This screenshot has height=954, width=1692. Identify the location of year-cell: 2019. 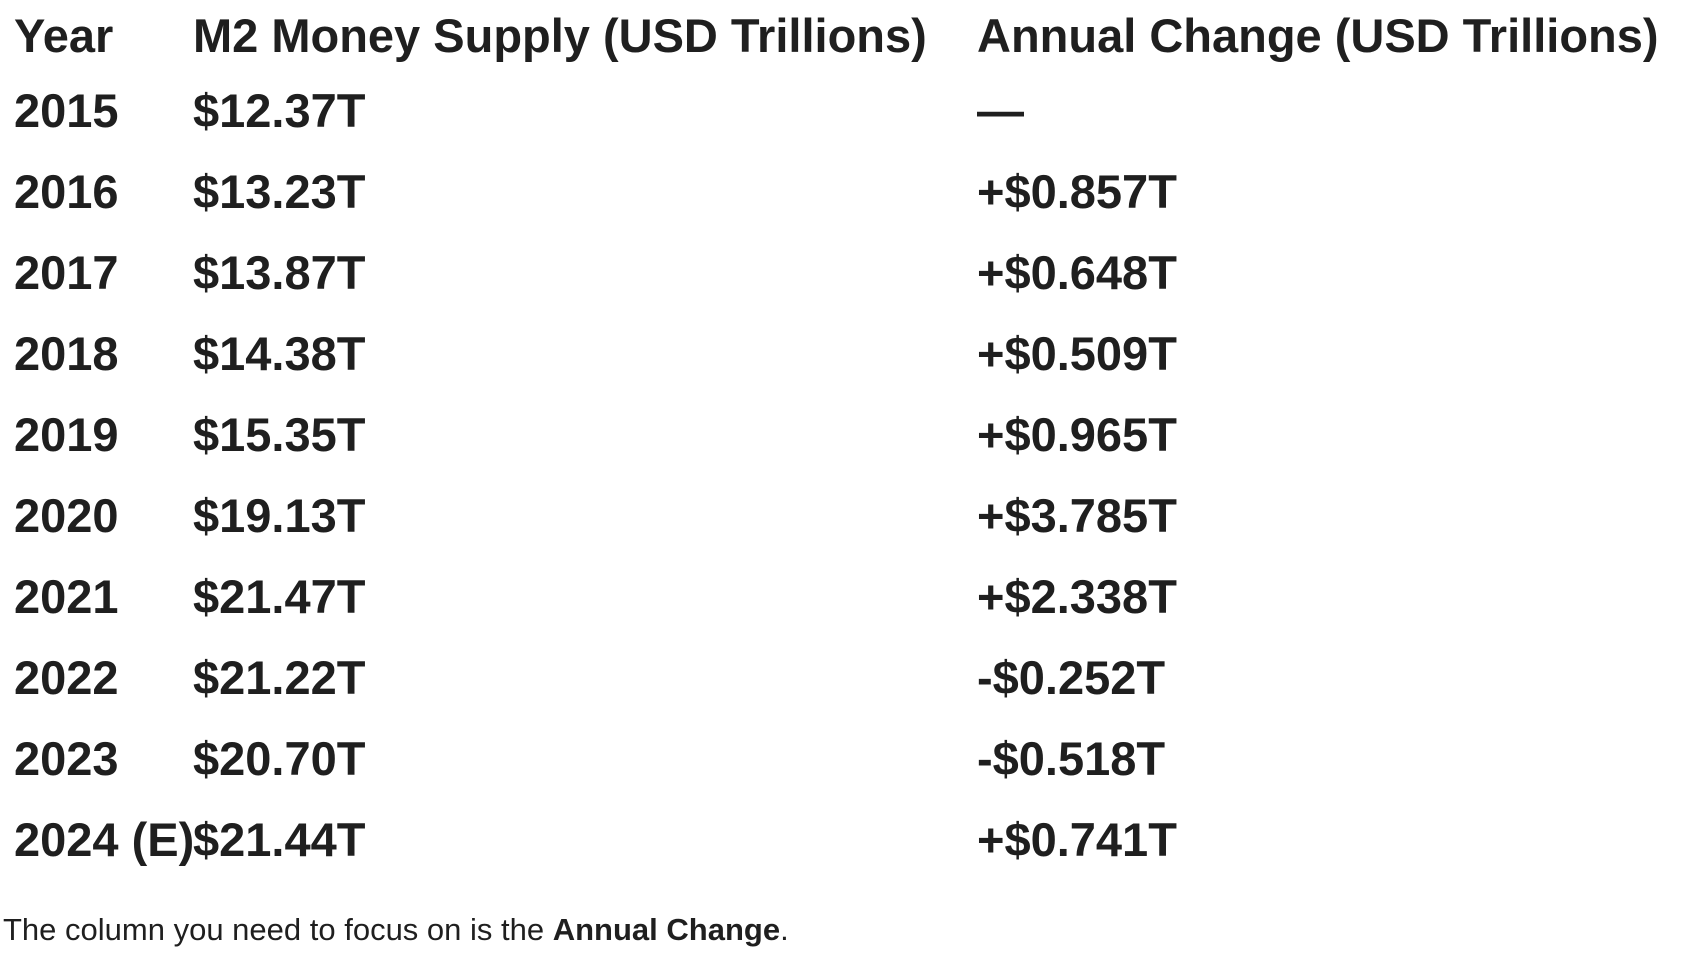
(66, 434).